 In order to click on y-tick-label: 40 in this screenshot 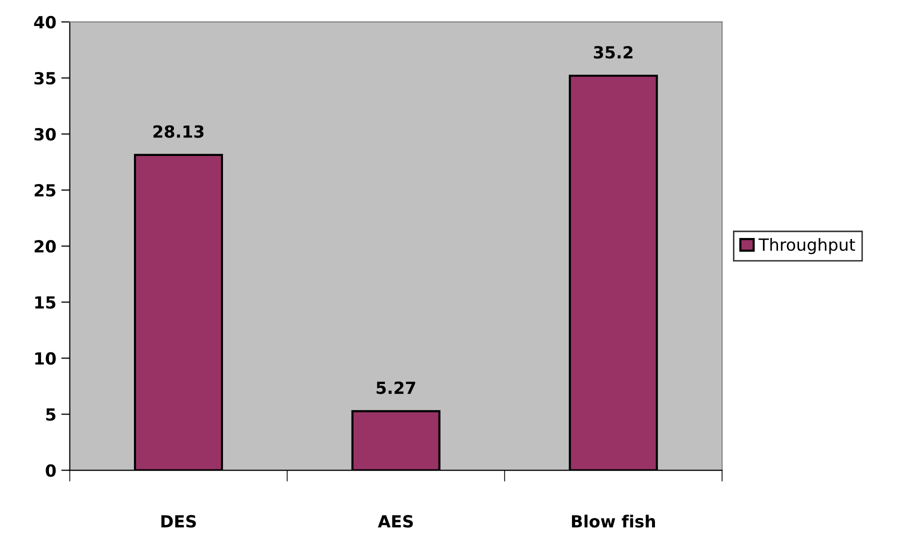, I will do `click(45, 22)`.